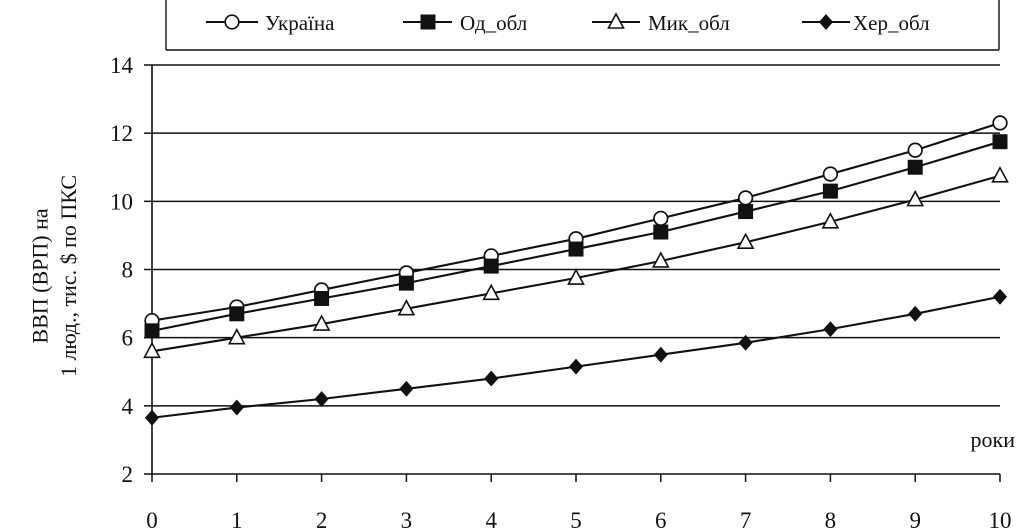 The width and height of the screenshot is (1018, 531). I want to click on y-tick-label: 10, so click(121, 201).